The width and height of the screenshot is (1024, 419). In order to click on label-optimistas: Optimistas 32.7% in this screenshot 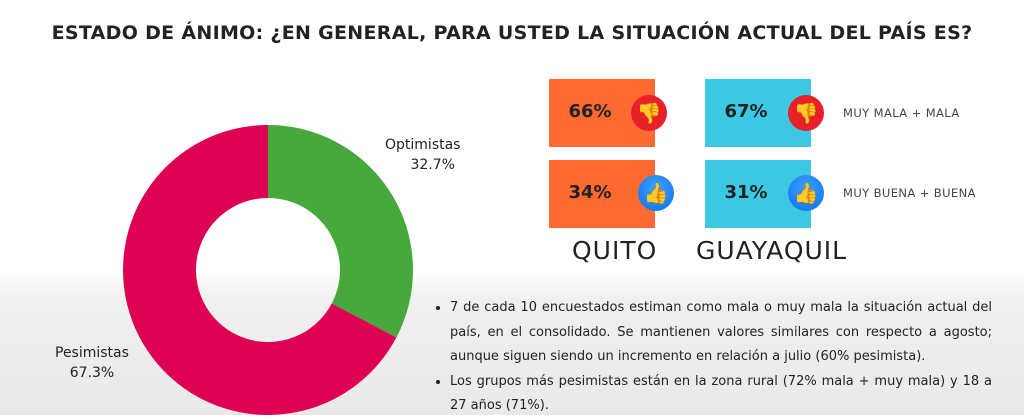, I will do `click(422, 155)`.